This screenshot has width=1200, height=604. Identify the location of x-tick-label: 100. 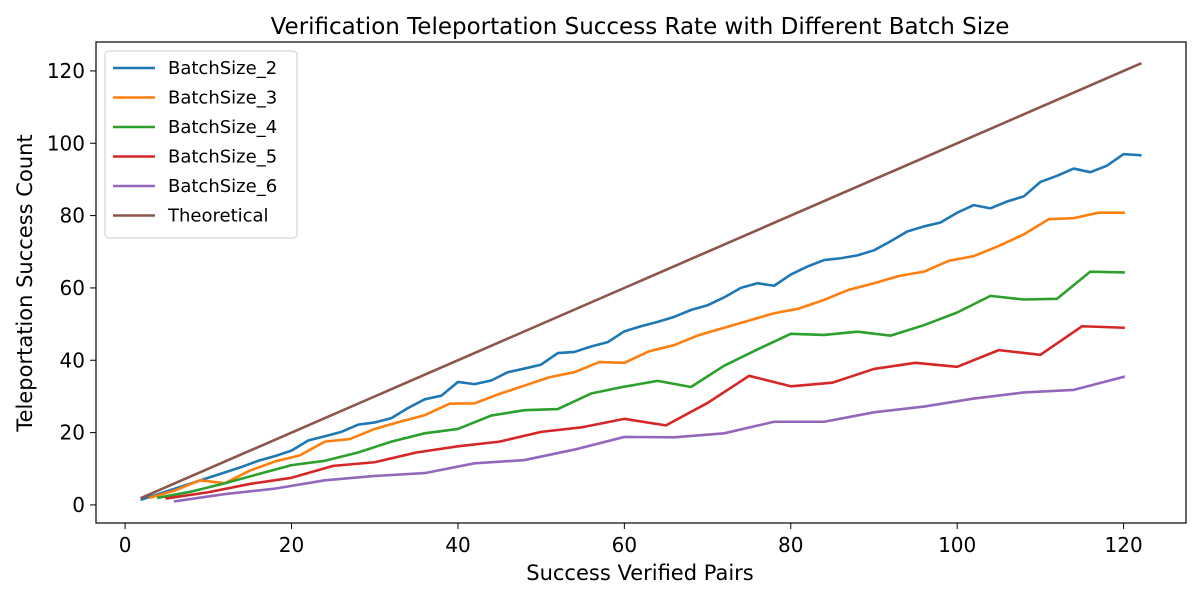
(957, 545).